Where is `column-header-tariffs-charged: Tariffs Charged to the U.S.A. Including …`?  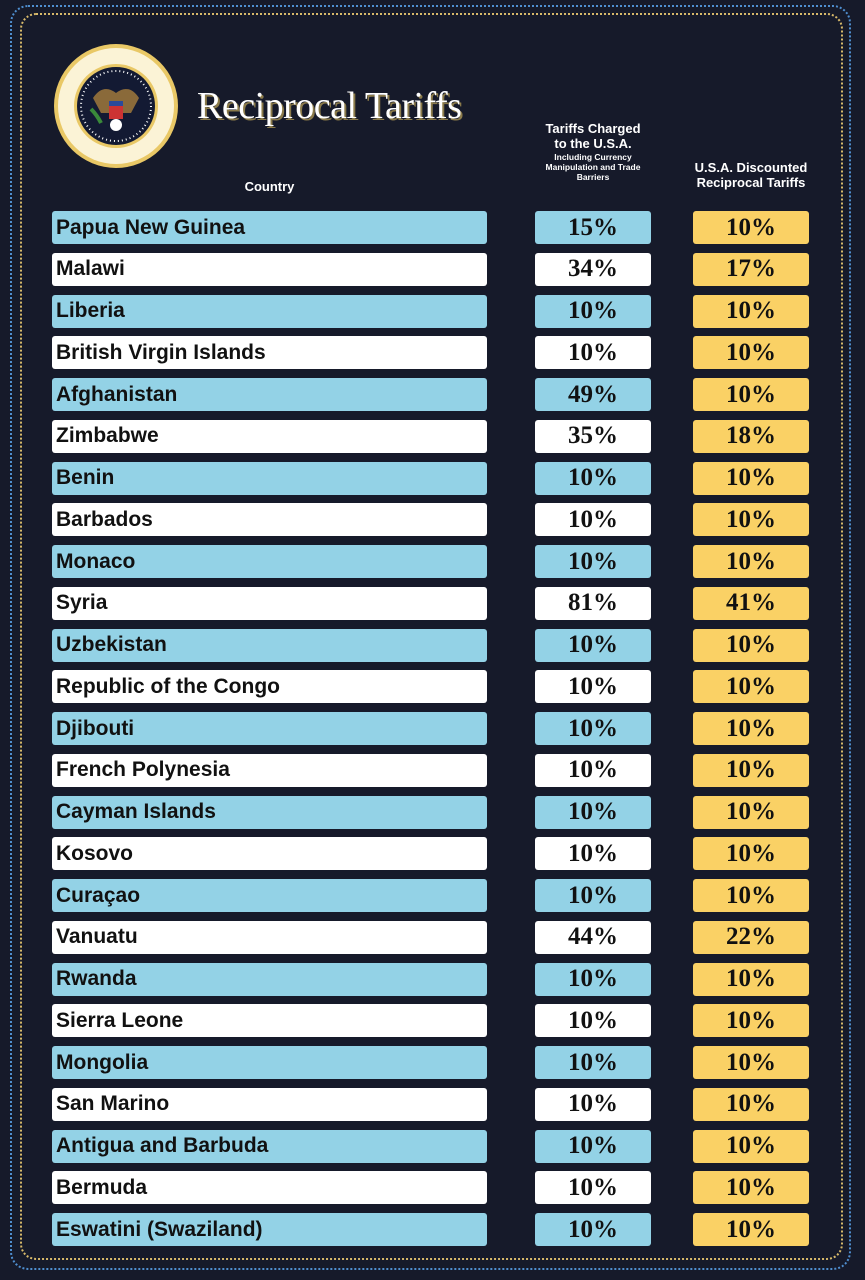
column-header-tariffs-charged: Tariffs Charged to the U.S.A. Including … is located at coordinates (593, 152).